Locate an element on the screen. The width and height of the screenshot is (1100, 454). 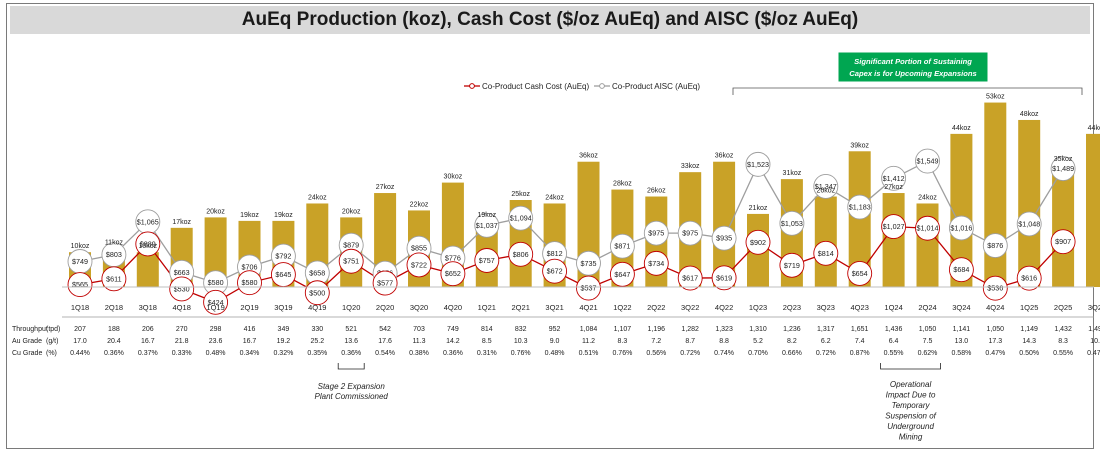
cash-cost-label: $619 is located at coordinates (724, 277).